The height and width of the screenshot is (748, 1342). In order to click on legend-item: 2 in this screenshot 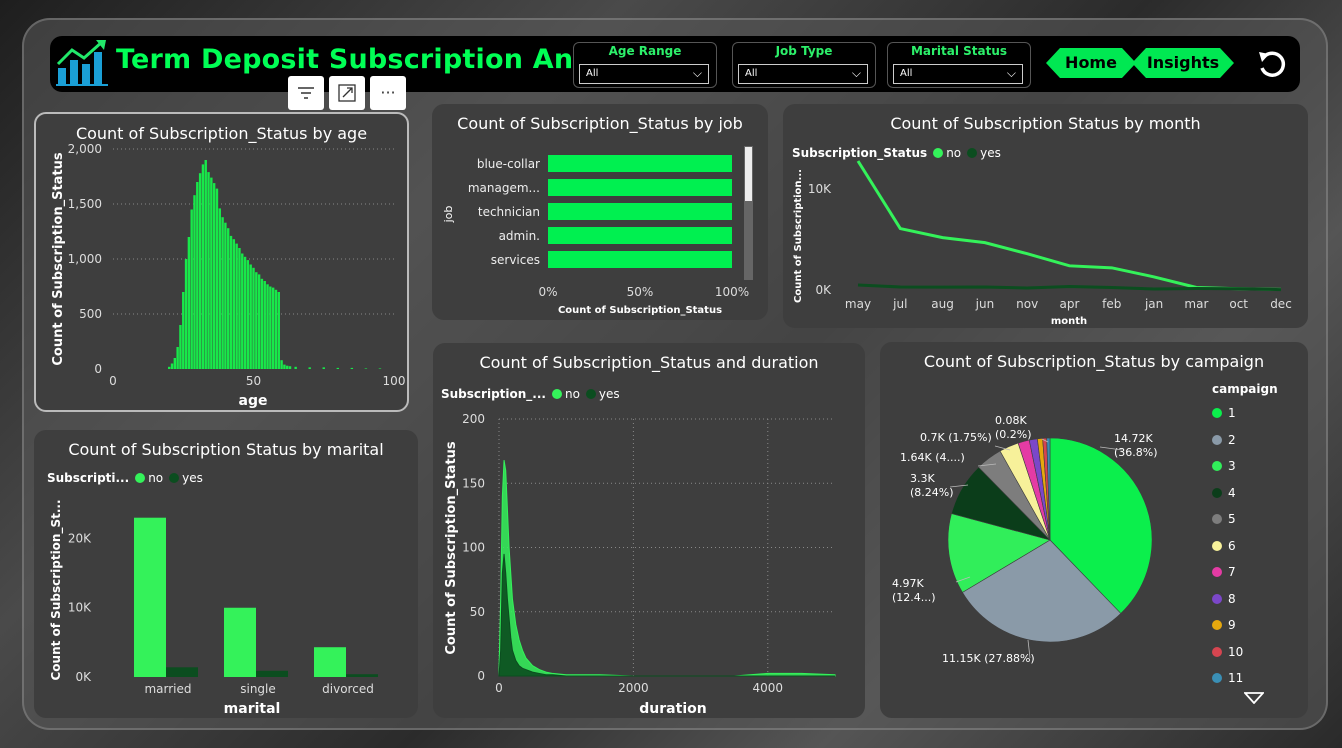, I will do `click(1245, 440)`.